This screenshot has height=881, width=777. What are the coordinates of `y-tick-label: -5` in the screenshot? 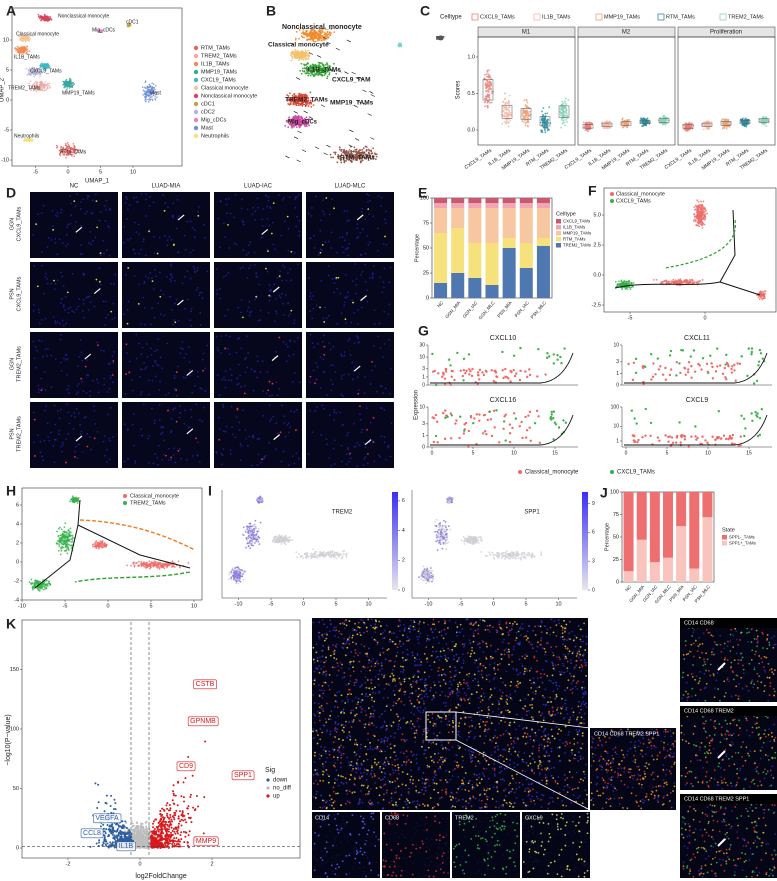 It's located at (6, 130).